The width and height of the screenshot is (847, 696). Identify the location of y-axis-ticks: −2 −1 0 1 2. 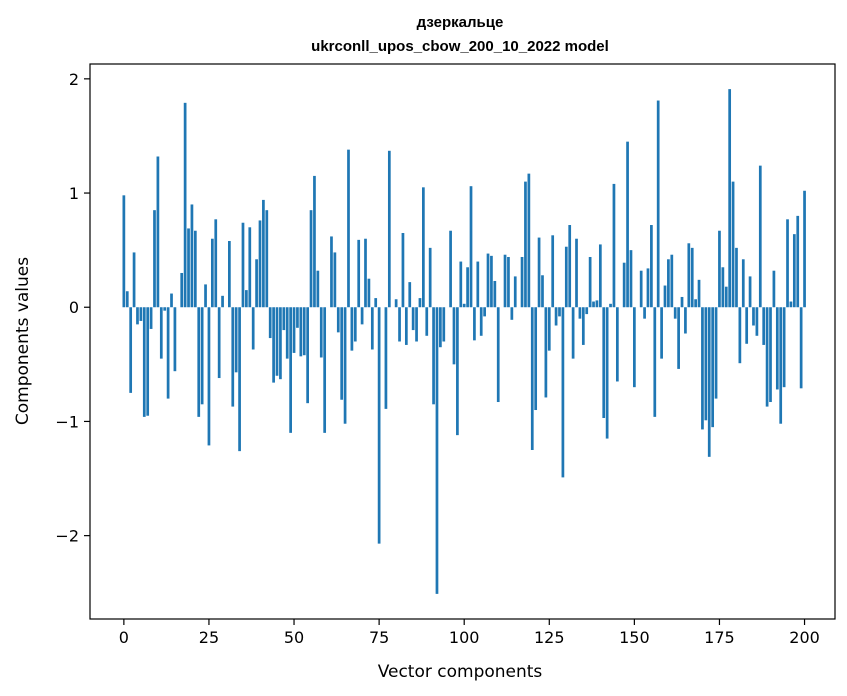
(72, 308).